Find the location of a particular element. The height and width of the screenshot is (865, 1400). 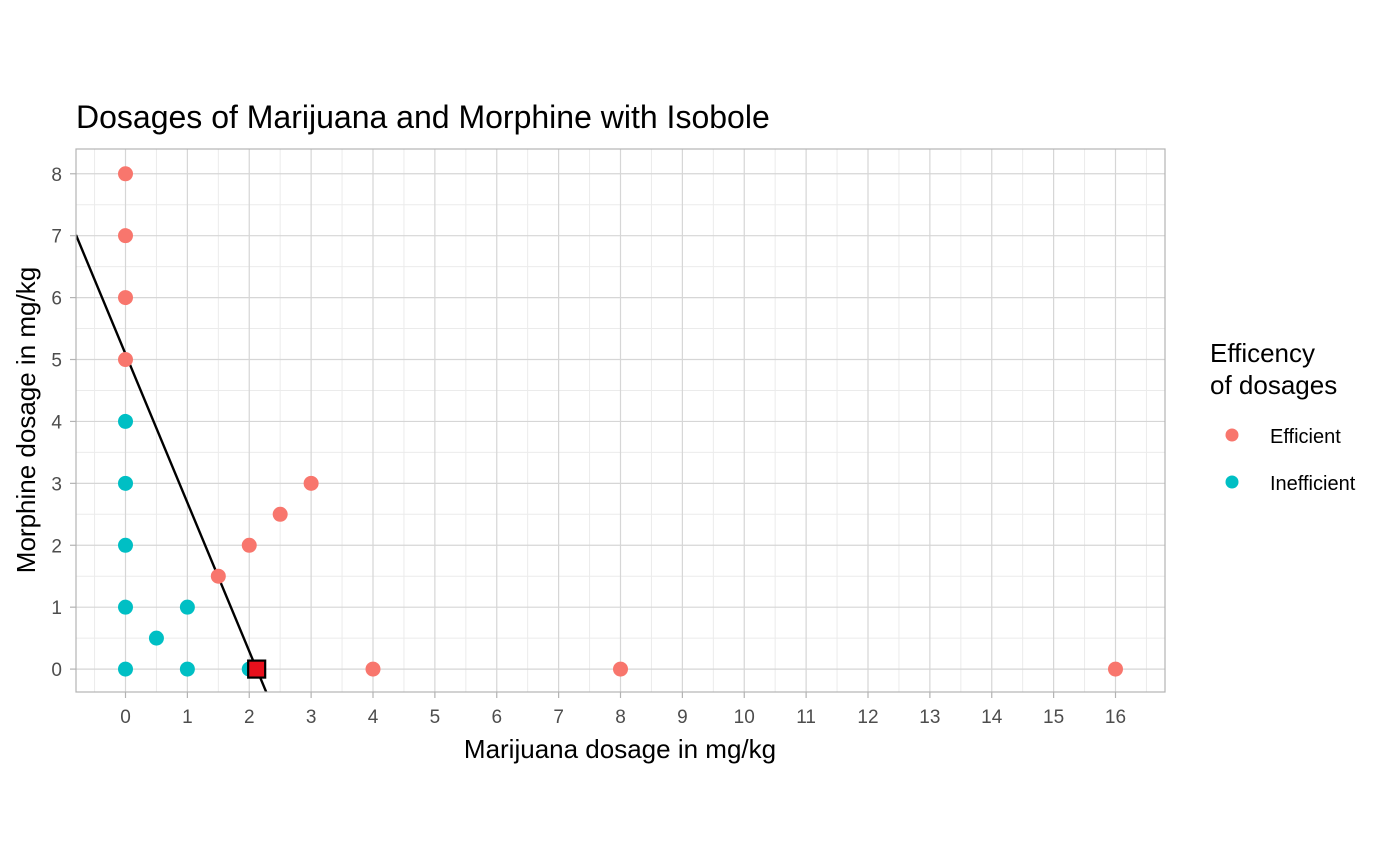

x-tick-label: 13 is located at coordinates (929, 717).